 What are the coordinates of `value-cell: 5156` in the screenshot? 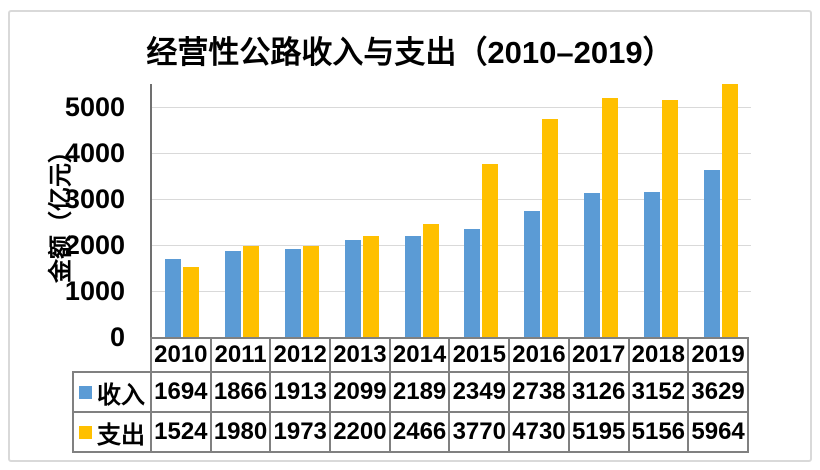 It's located at (658, 432).